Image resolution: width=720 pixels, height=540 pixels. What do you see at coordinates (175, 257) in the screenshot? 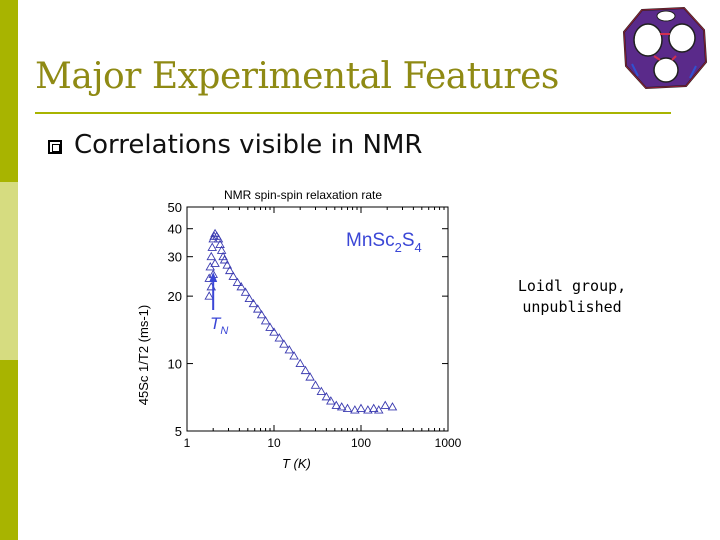
I see `y-tick-label: 30` at bounding box center [175, 257].